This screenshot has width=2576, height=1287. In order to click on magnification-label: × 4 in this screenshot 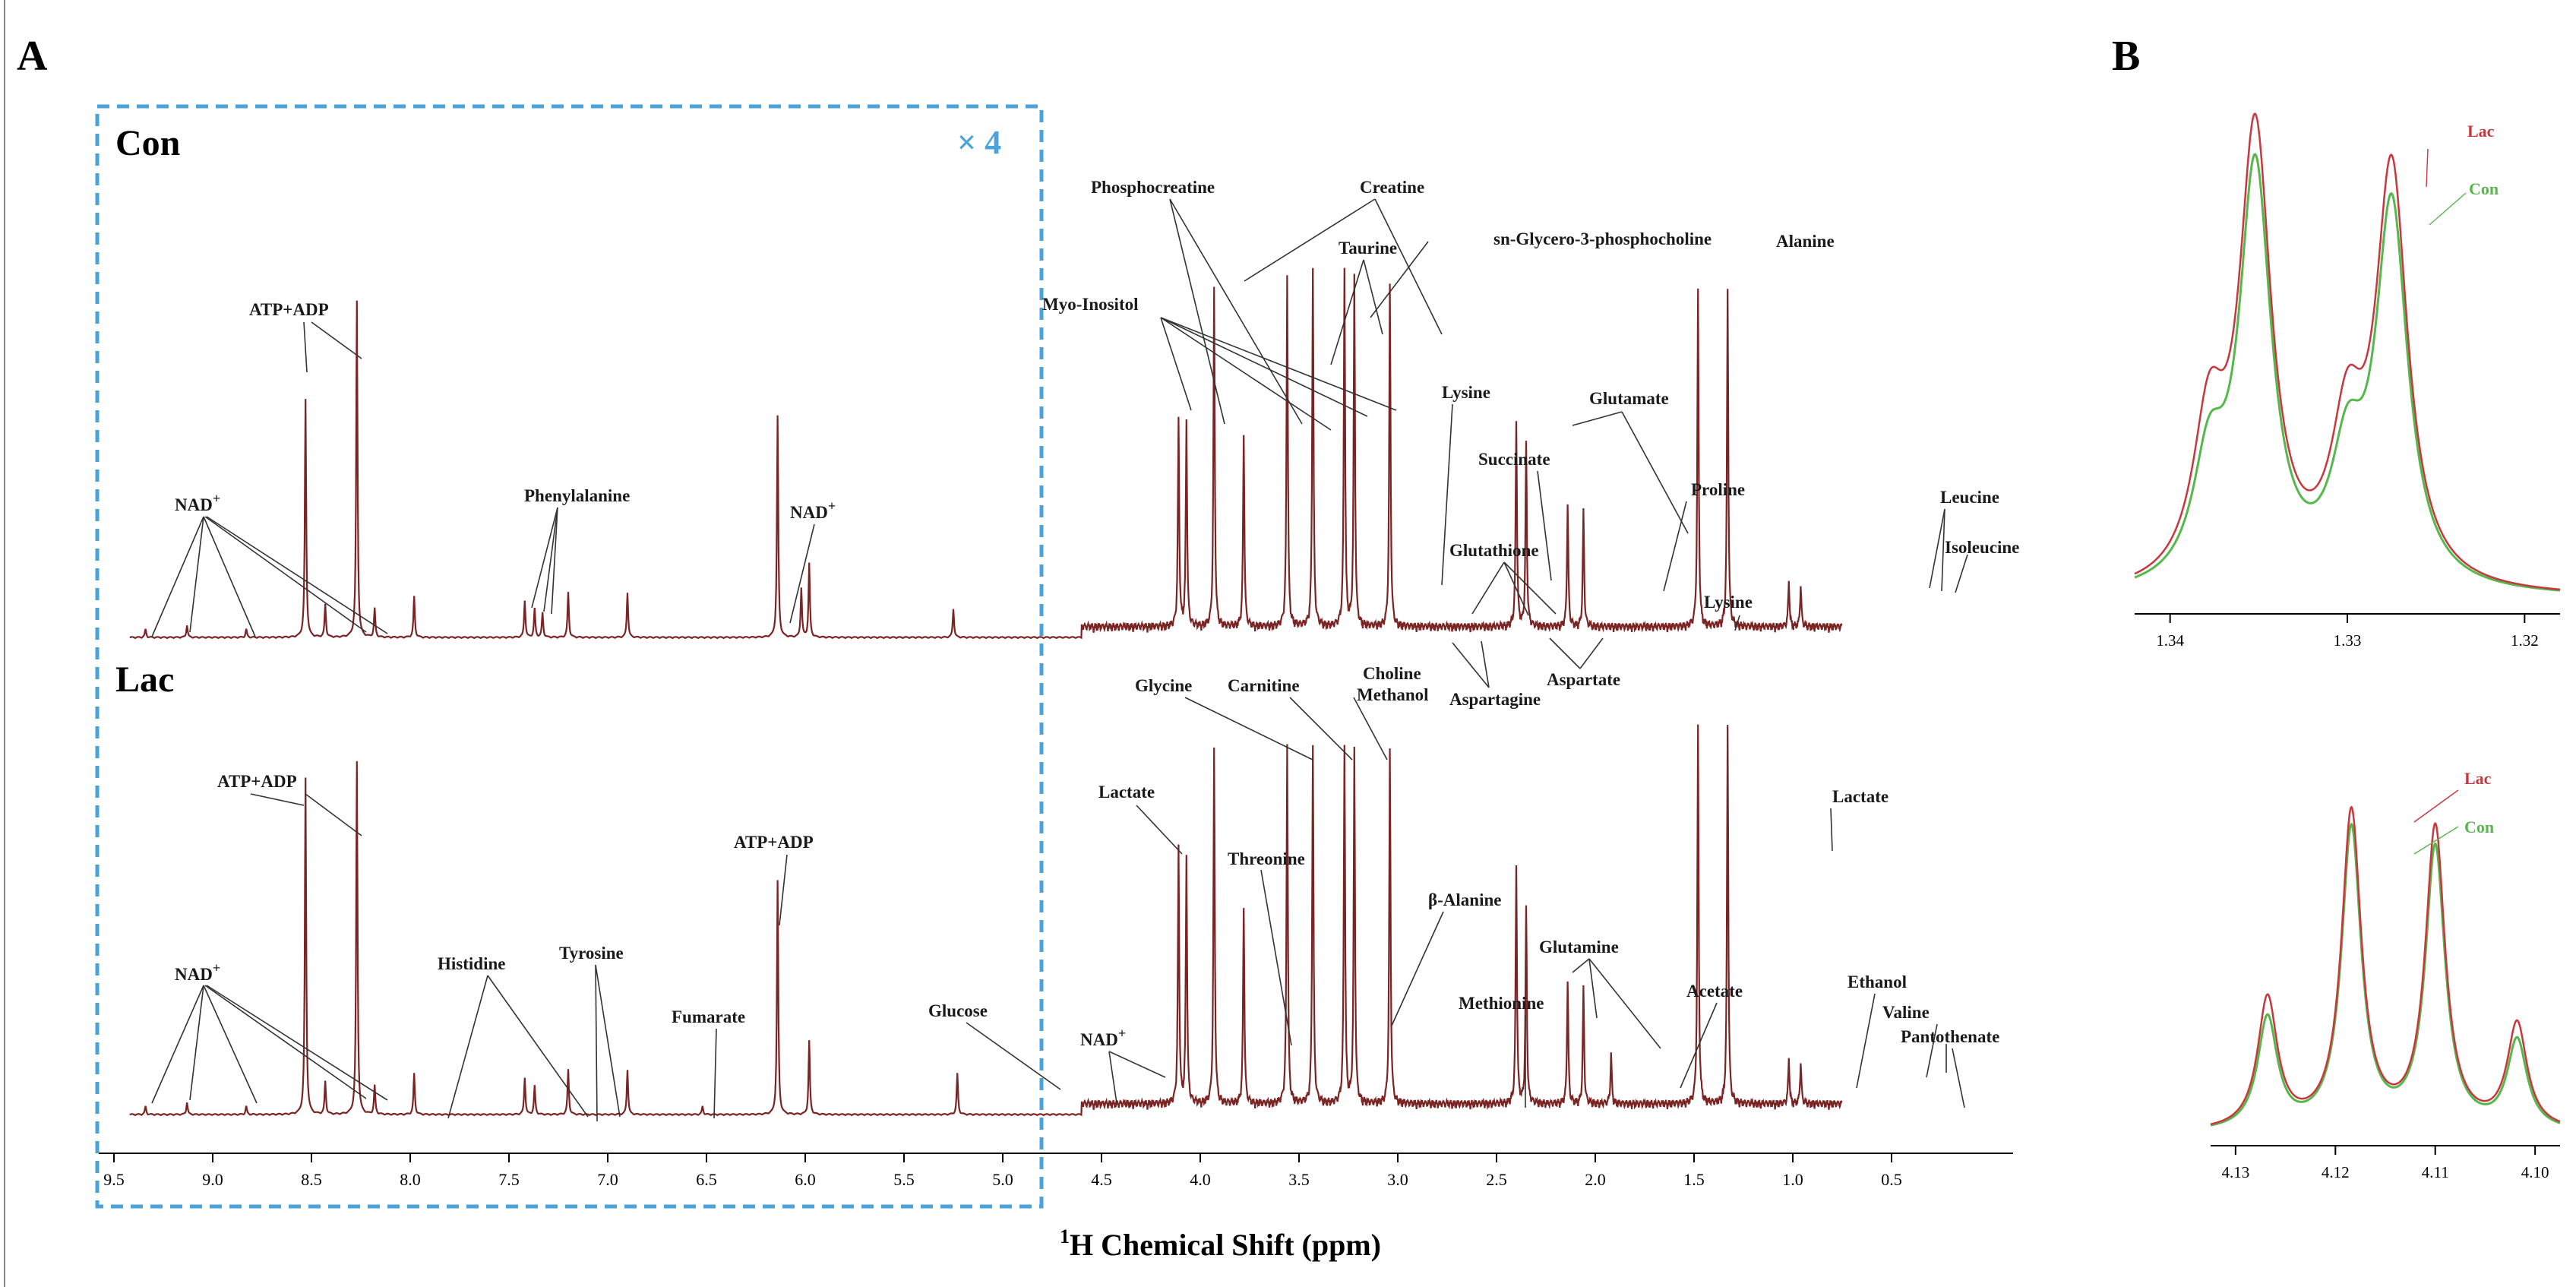, I will do `click(979, 142)`.